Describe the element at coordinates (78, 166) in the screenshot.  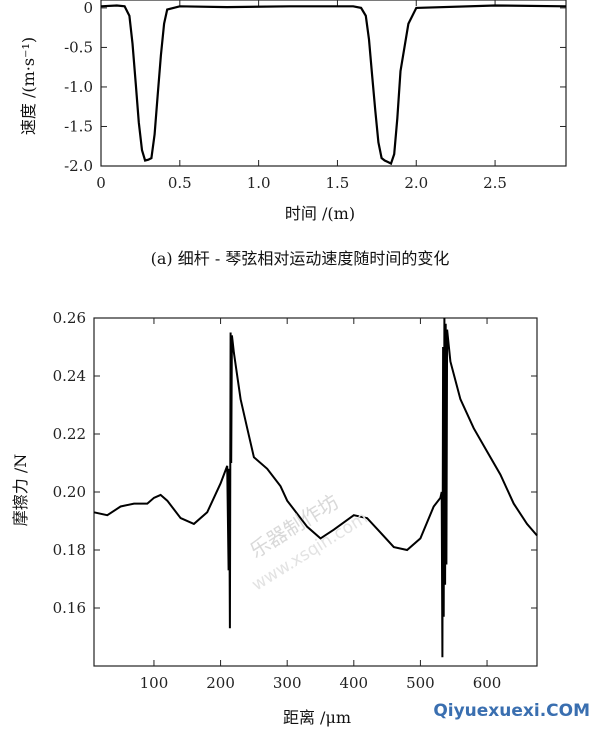
I see `y-tick-label: -2.0` at that location.